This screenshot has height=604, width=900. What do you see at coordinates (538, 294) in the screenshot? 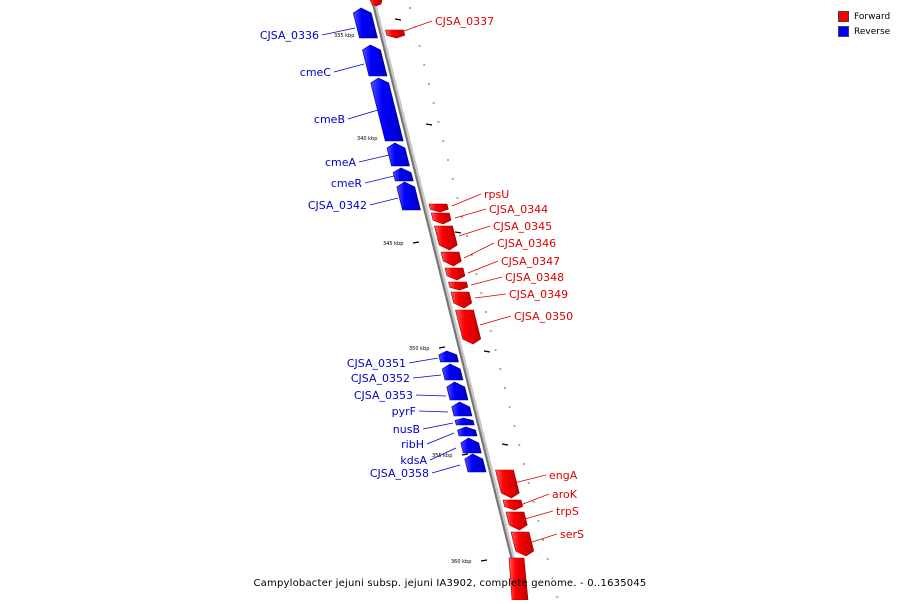
I see `gene-label-CJSA_0349: CJSA_0349` at bounding box center [538, 294].